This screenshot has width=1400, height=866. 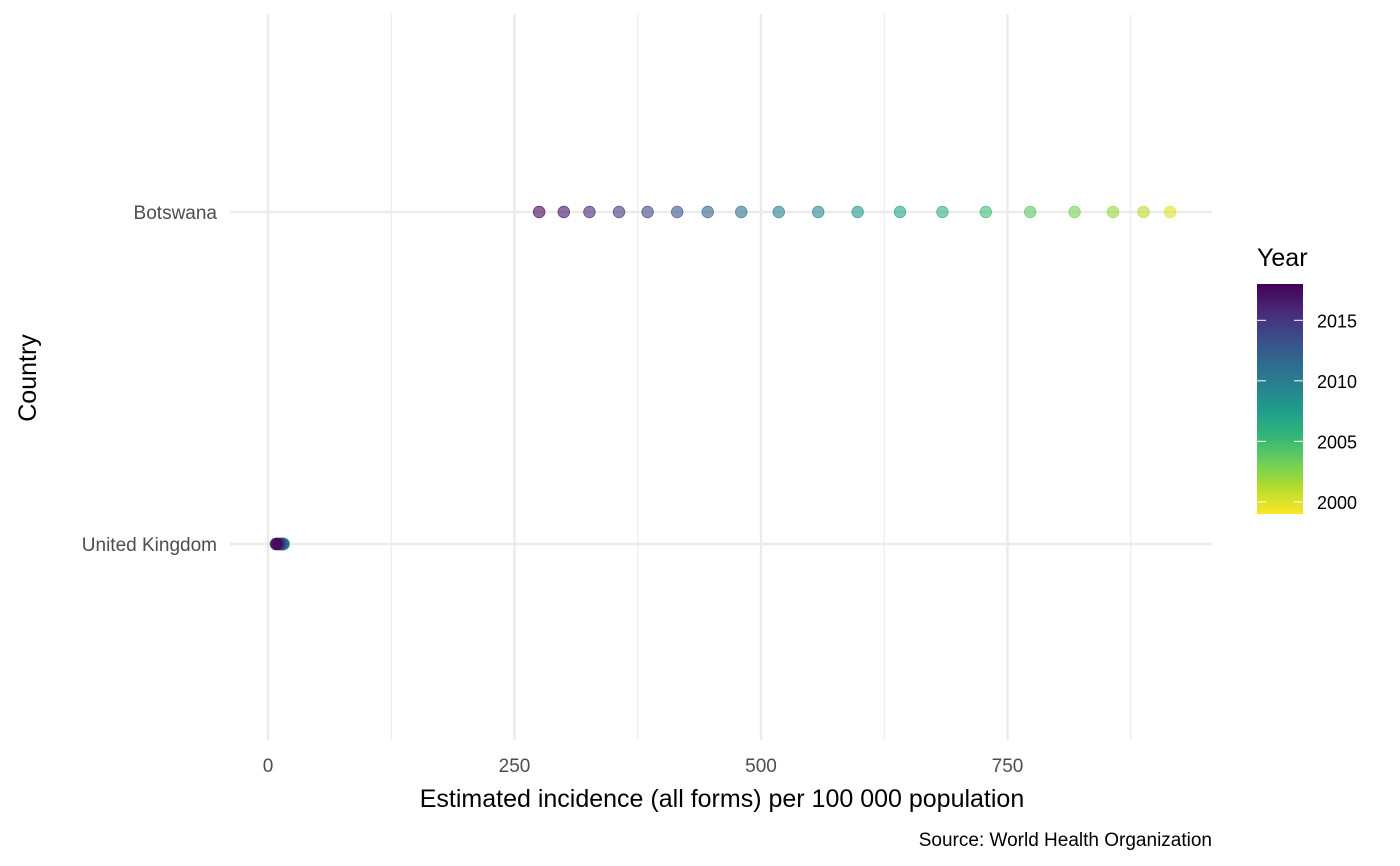 I want to click on data-point-botswana-2007, so click(x=900, y=212).